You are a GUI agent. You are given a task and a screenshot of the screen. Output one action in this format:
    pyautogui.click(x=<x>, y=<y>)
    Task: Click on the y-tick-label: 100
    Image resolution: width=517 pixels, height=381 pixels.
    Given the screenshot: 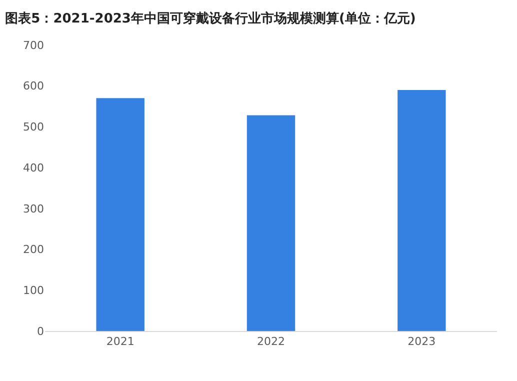 What is the action you would take?
    pyautogui.click(x=33, y=290)
    